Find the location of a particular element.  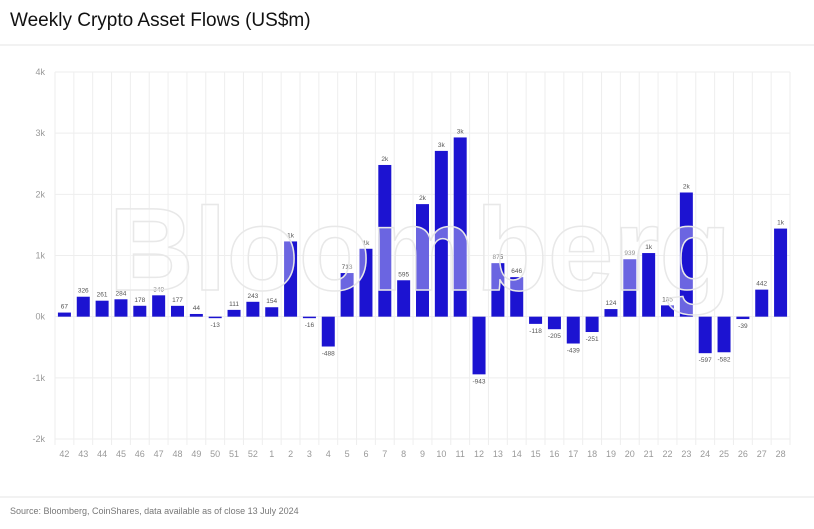

x-tick-label: 11 is located at coordinates (460, 454).